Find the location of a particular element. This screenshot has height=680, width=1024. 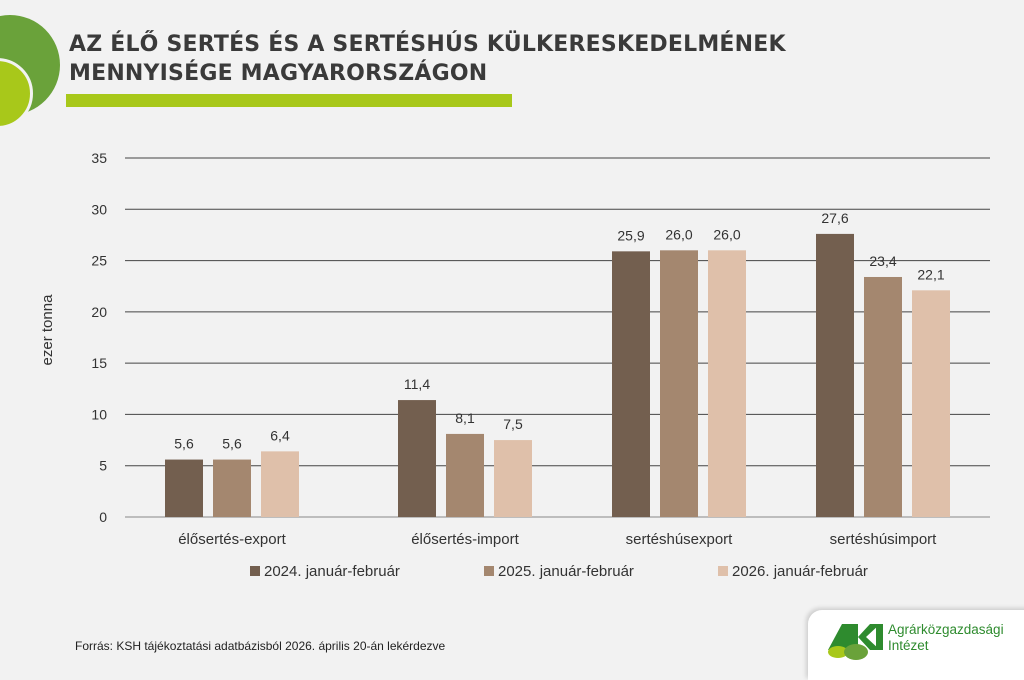

y-tick-label: 25 is located at coordinates (99, 261).